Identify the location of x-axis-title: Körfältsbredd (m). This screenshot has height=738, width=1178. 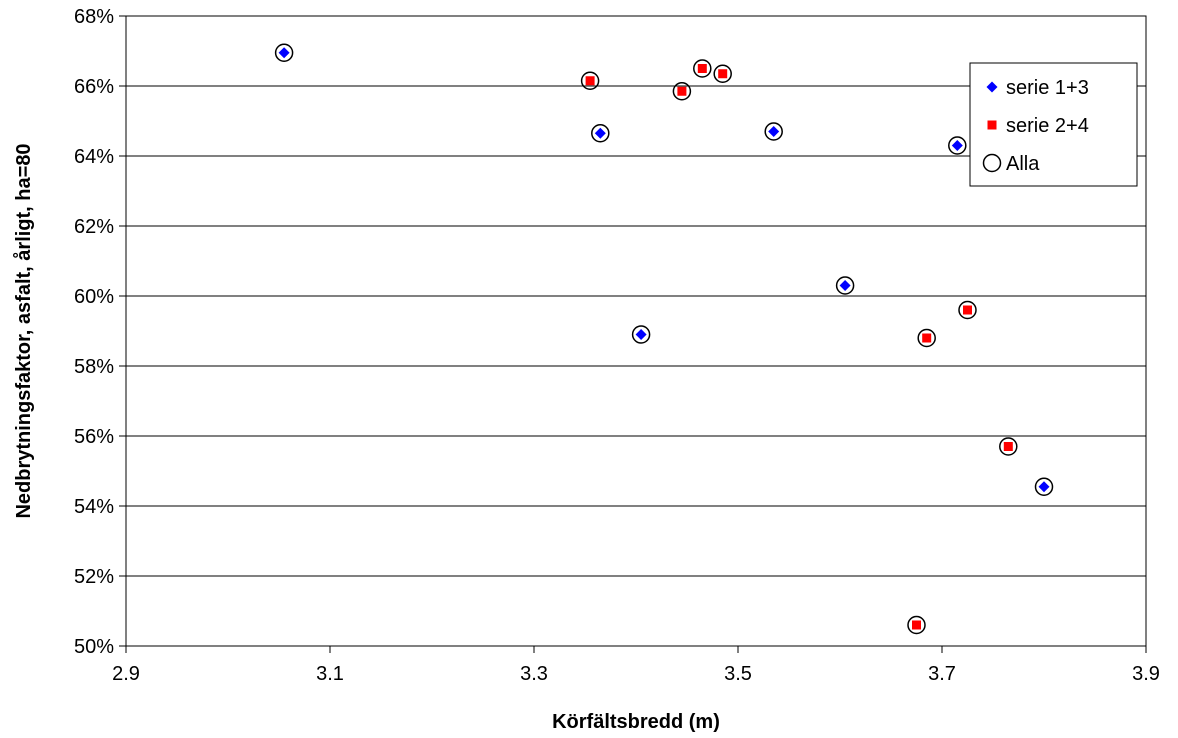
(636, 722).